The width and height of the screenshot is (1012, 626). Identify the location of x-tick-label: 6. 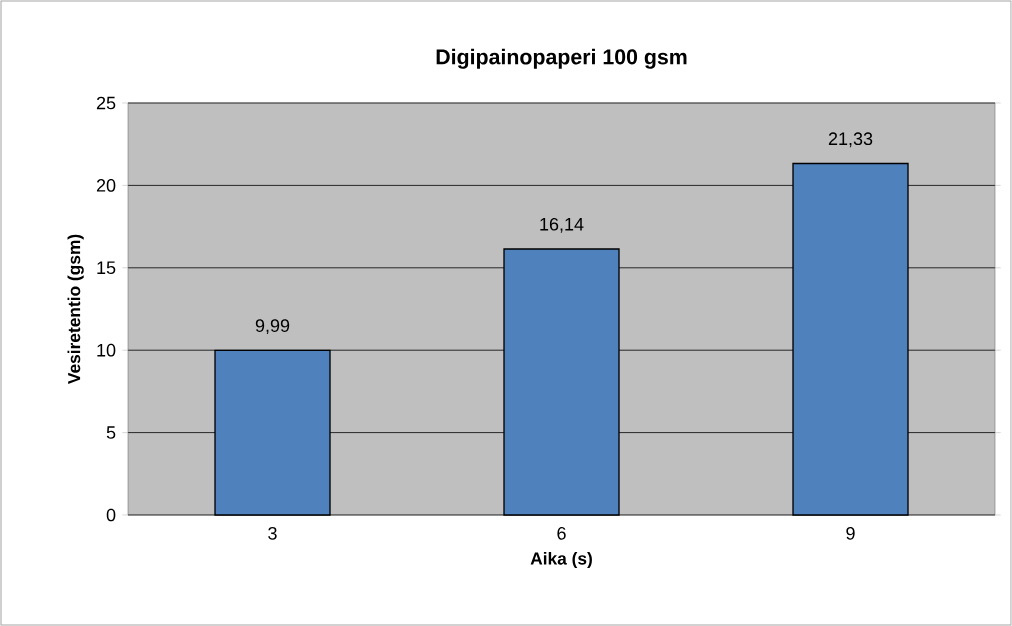
(561, 533).